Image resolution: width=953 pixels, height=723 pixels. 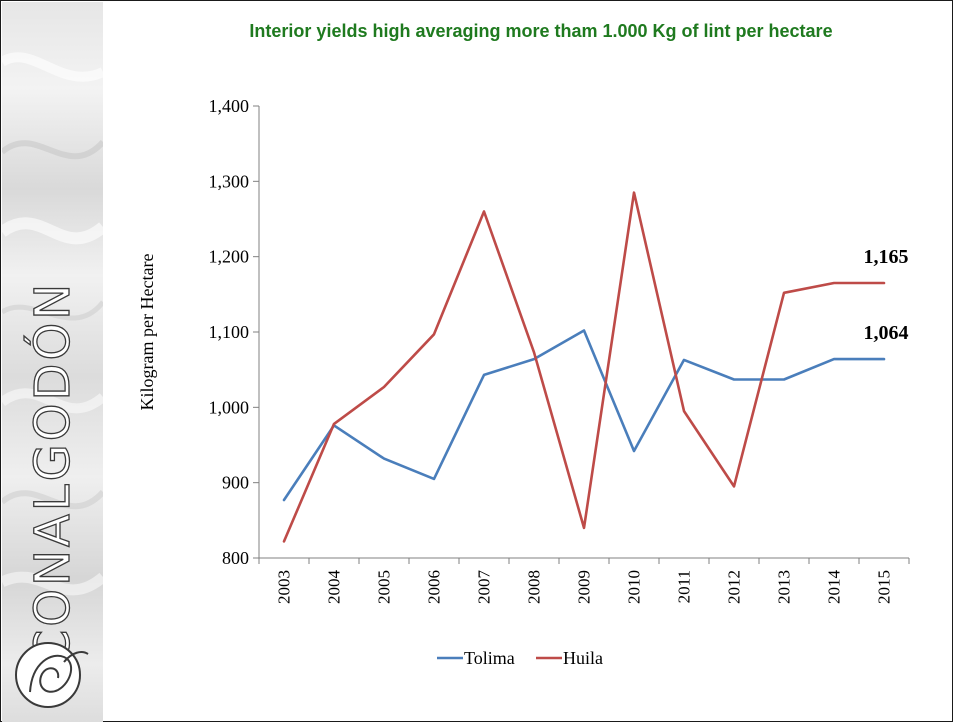 I want to click on legend-label-tolima: Tolima, so click(x=489, y=658).